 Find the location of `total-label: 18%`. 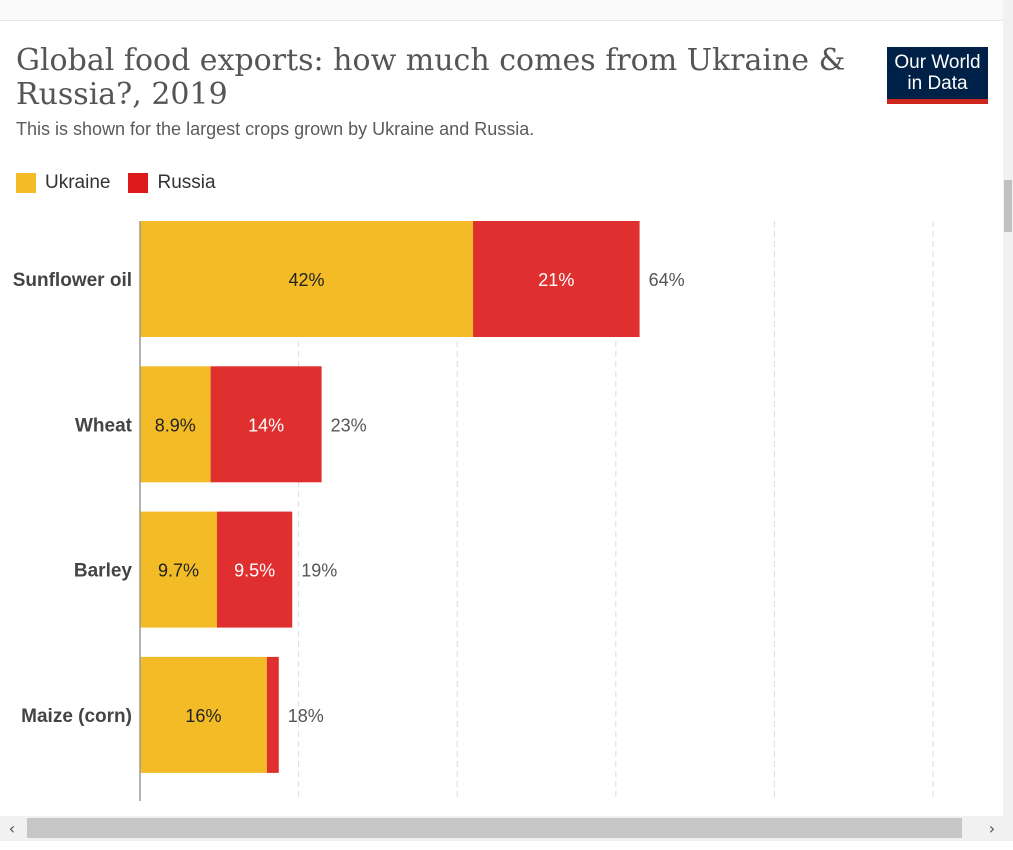

total-label: 18% is located at coordinates (306, 716).